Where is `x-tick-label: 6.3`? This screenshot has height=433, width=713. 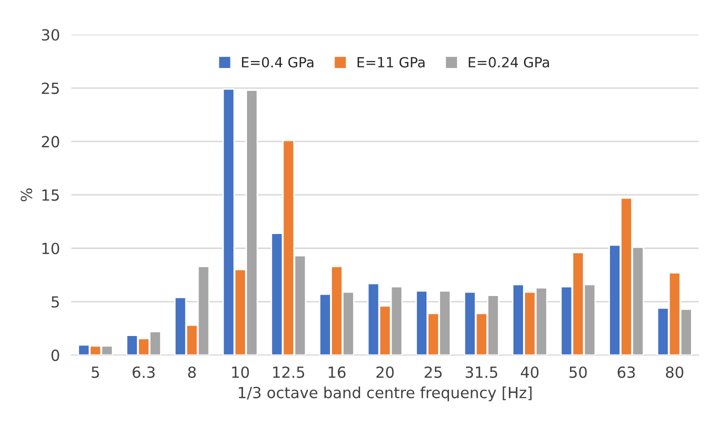 x-tick-label: 6.3 is located at coordinates (143, 372).